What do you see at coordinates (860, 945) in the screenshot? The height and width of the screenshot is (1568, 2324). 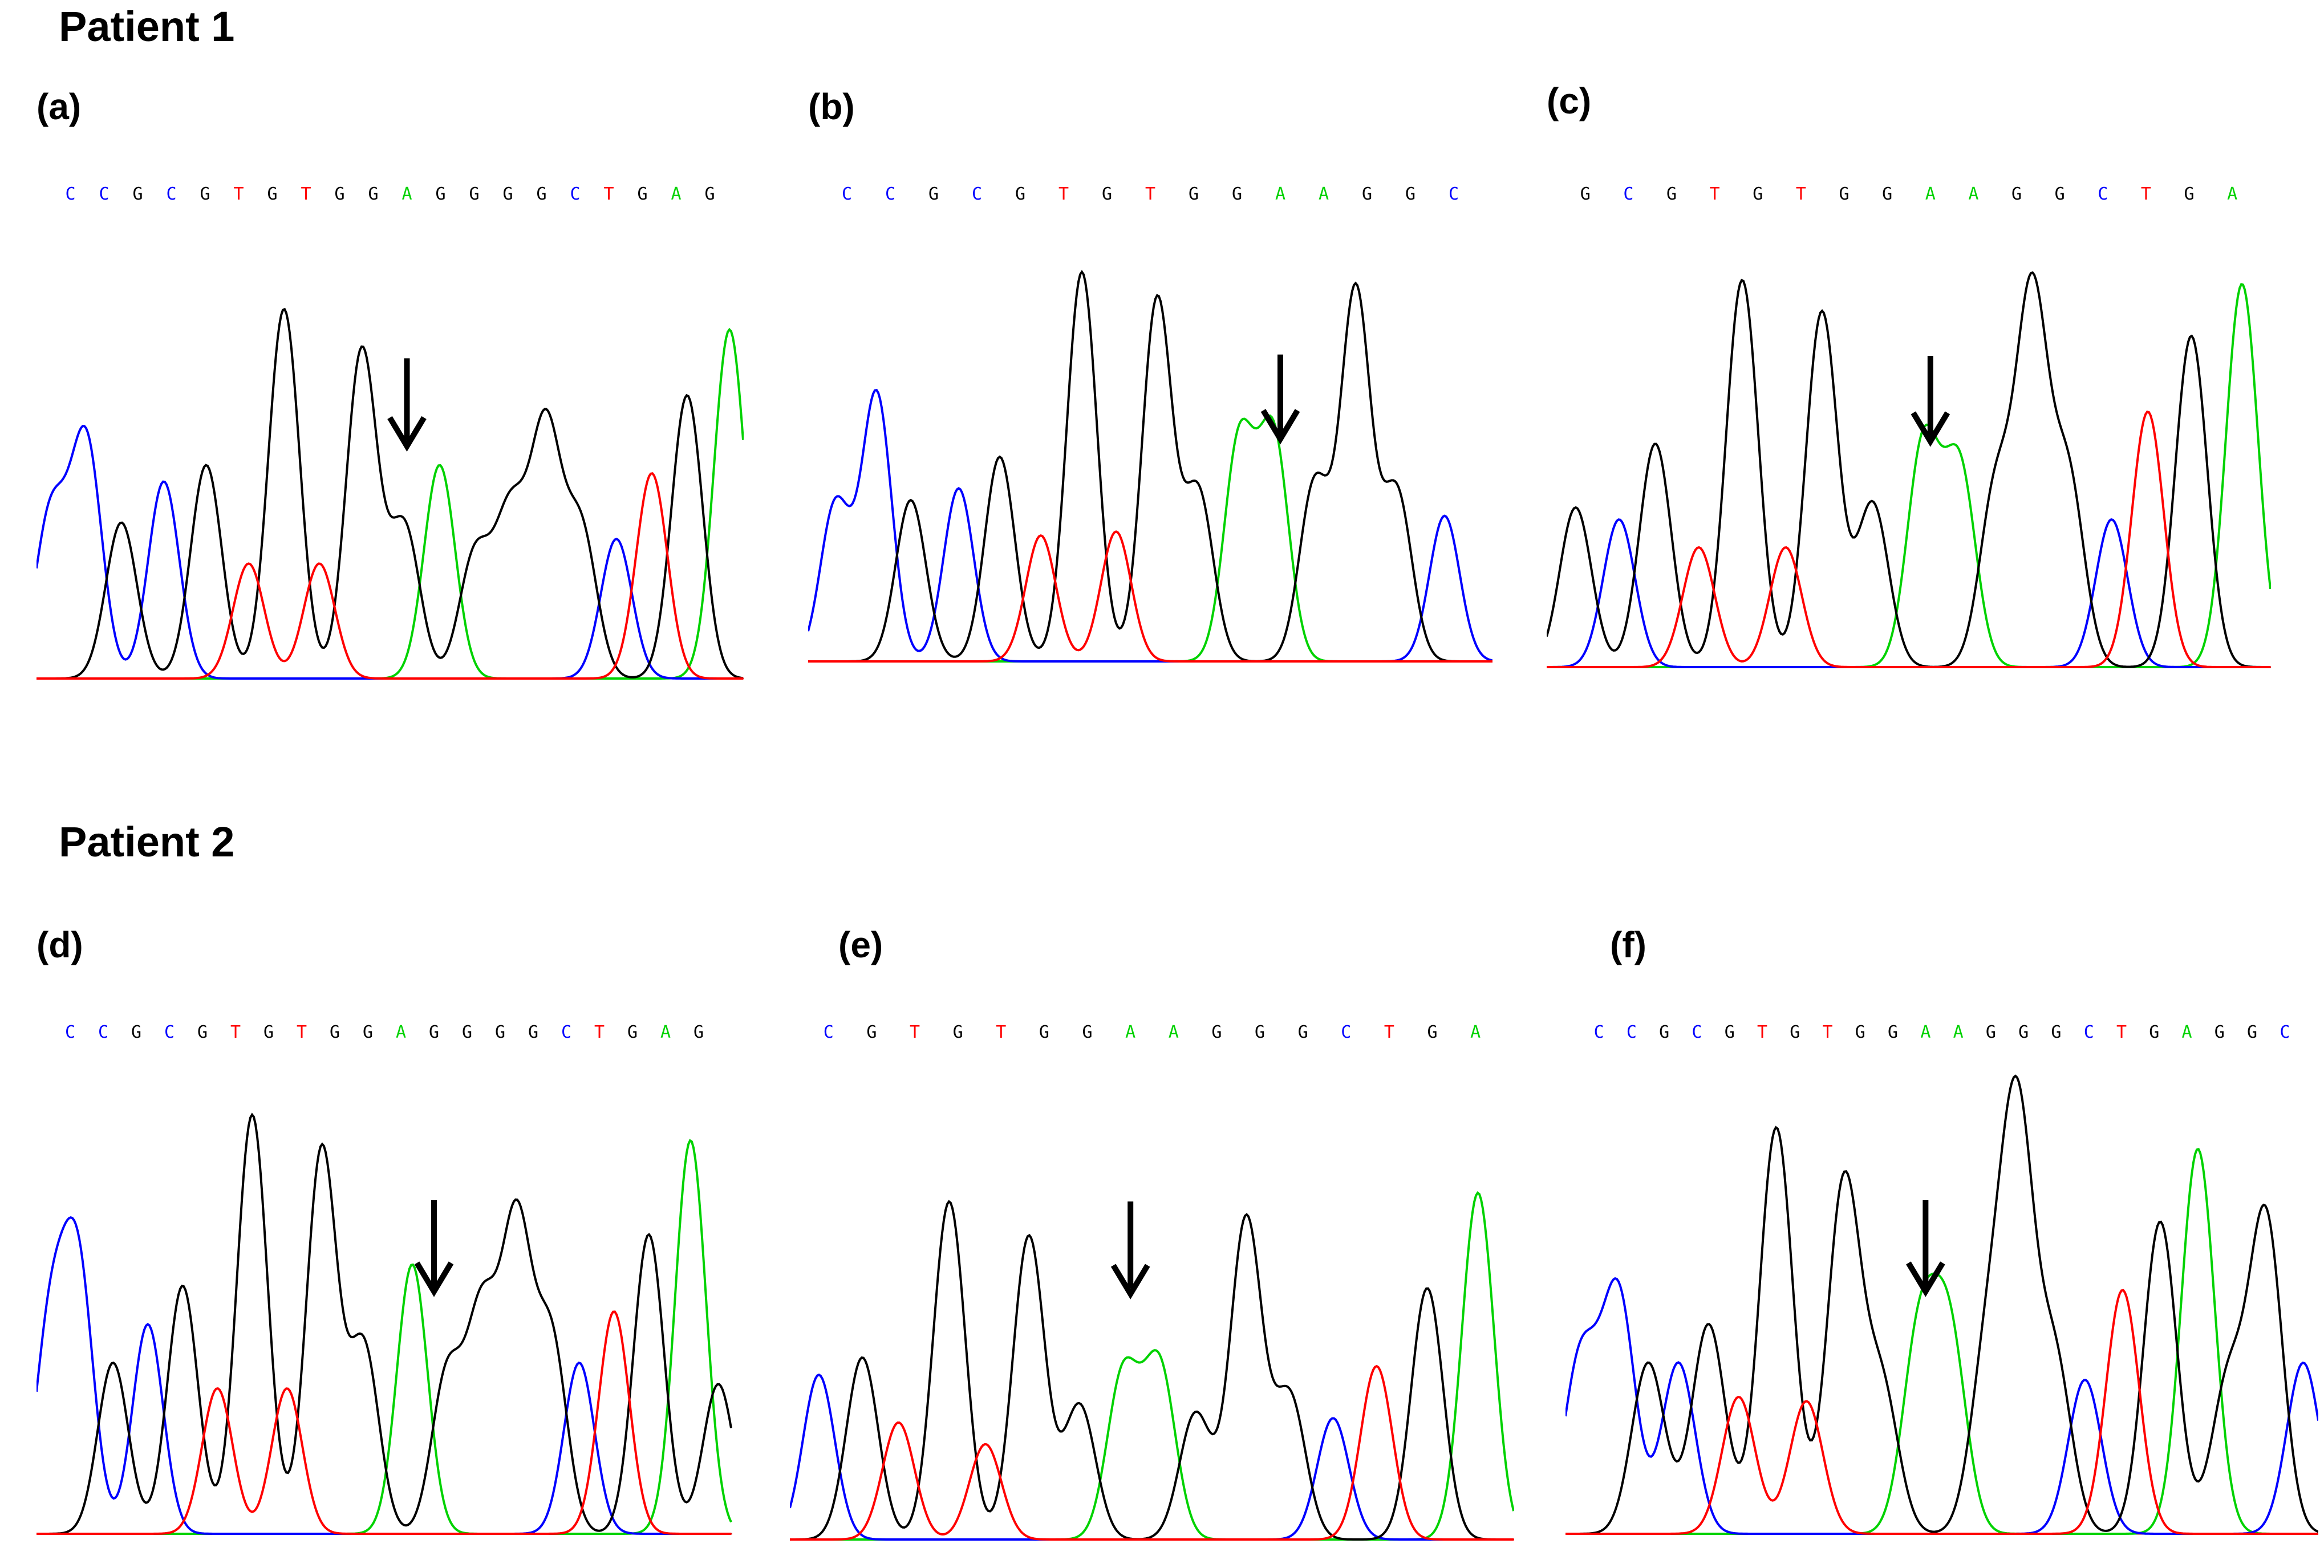 I see `panel-label-e: (e)` at bounding box center [860, 945].